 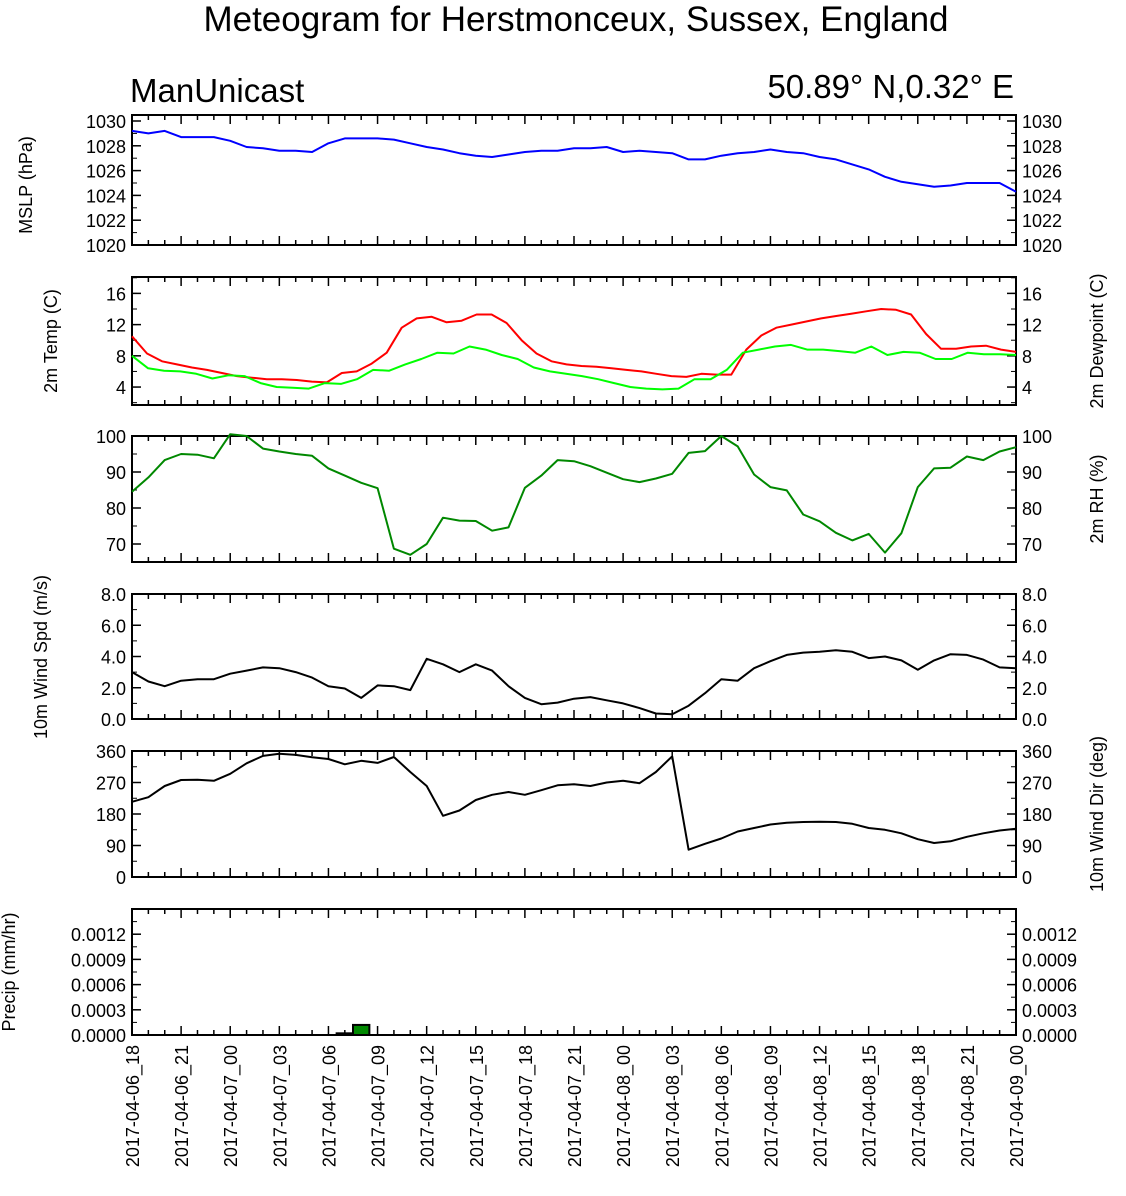 What do you see at coordinates (98, 935) in the screenshot?
I see `y-tick-label-left: 0.0012` at bounding box center [98, 935].